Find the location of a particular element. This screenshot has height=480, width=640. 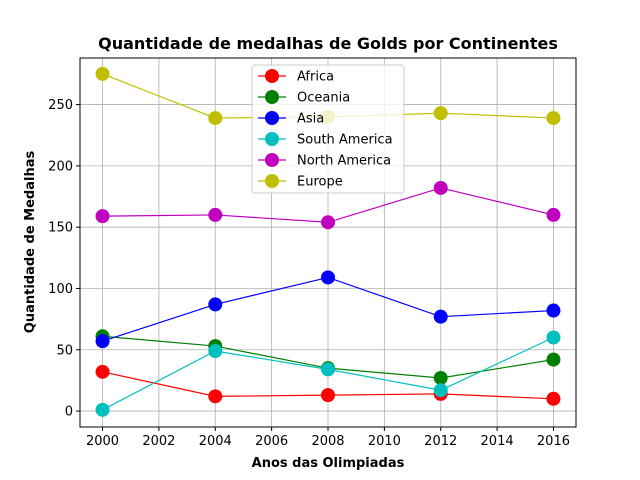

legend-marker-north-america is located at coordinates (272, 160).